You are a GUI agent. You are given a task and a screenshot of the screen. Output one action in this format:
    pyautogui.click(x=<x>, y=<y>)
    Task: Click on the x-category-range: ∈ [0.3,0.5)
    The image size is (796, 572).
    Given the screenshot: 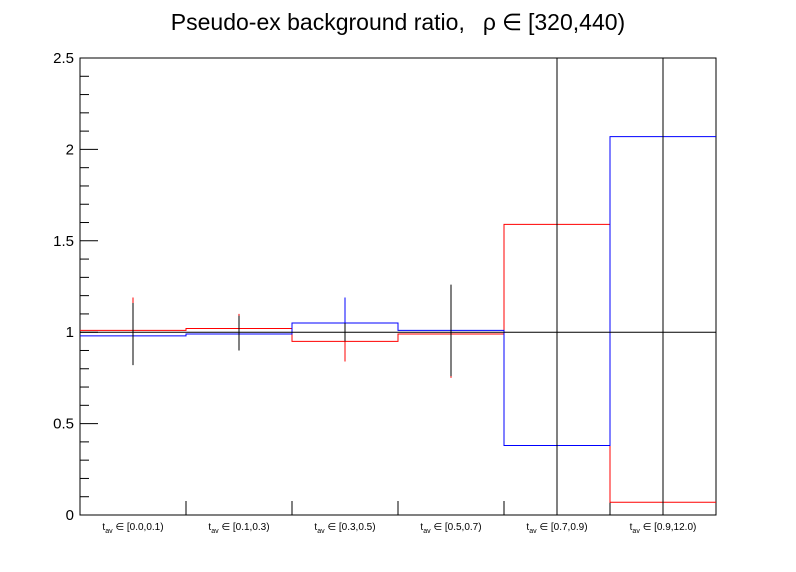 What is the action you would take?
    pyautogui.click(x=350, y=527)
    